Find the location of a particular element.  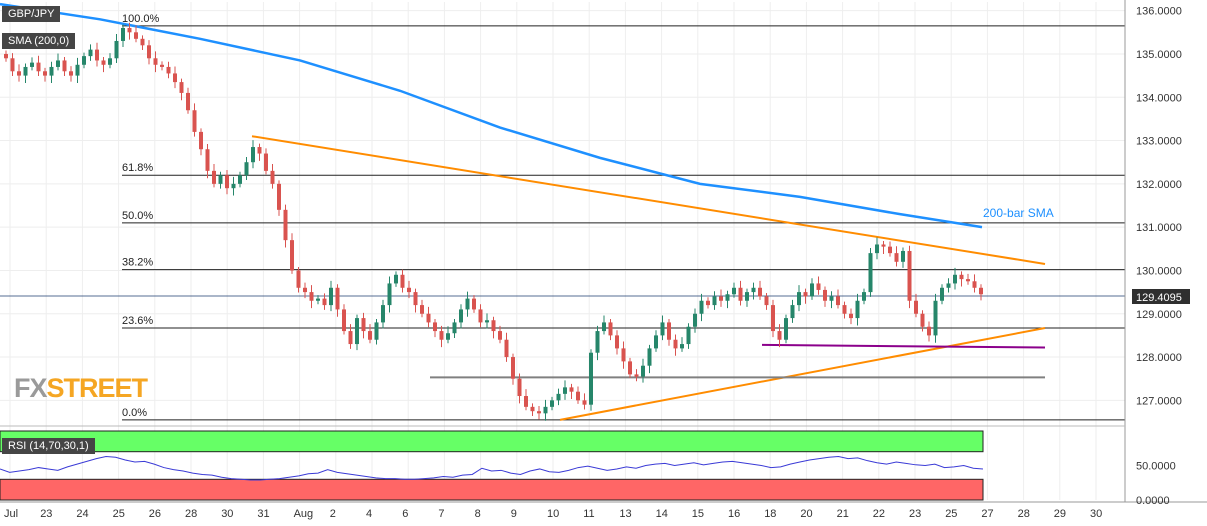

last-price-label: 129.4095 is located at coordinates (1159, 298).